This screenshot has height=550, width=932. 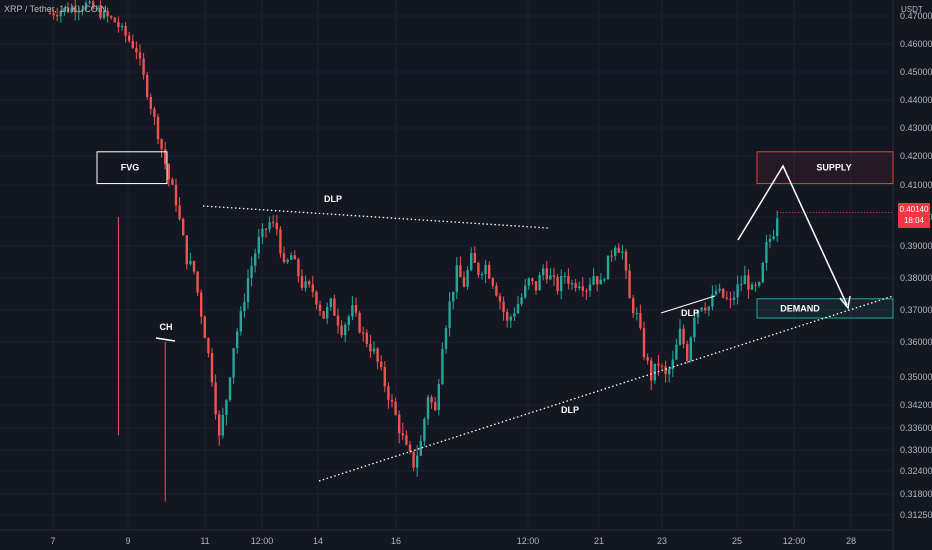 I want to click on y-tick-label: 0.33000, so click(x=916, y=450).